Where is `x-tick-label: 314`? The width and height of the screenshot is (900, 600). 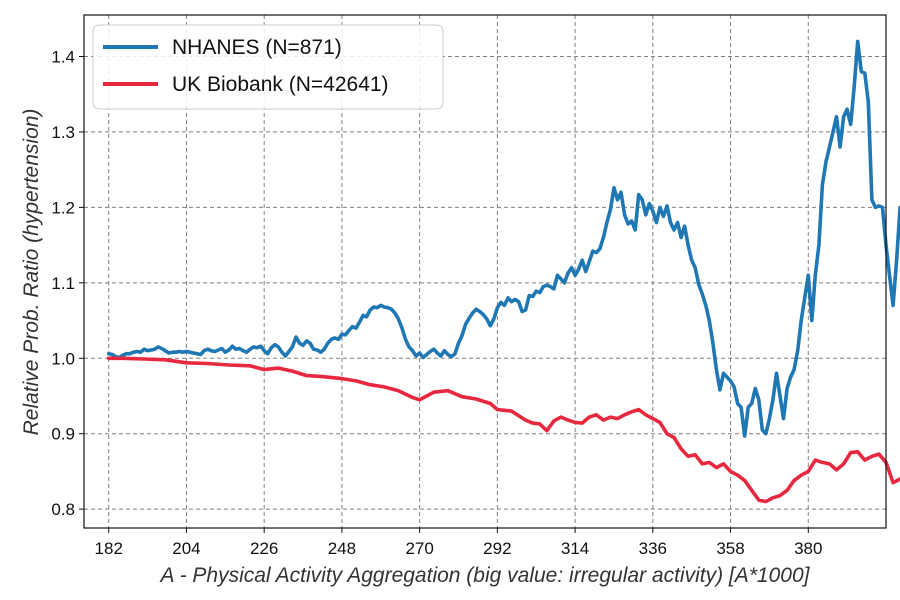
x-tick-label: 314 is located at coordinates (575, 548).